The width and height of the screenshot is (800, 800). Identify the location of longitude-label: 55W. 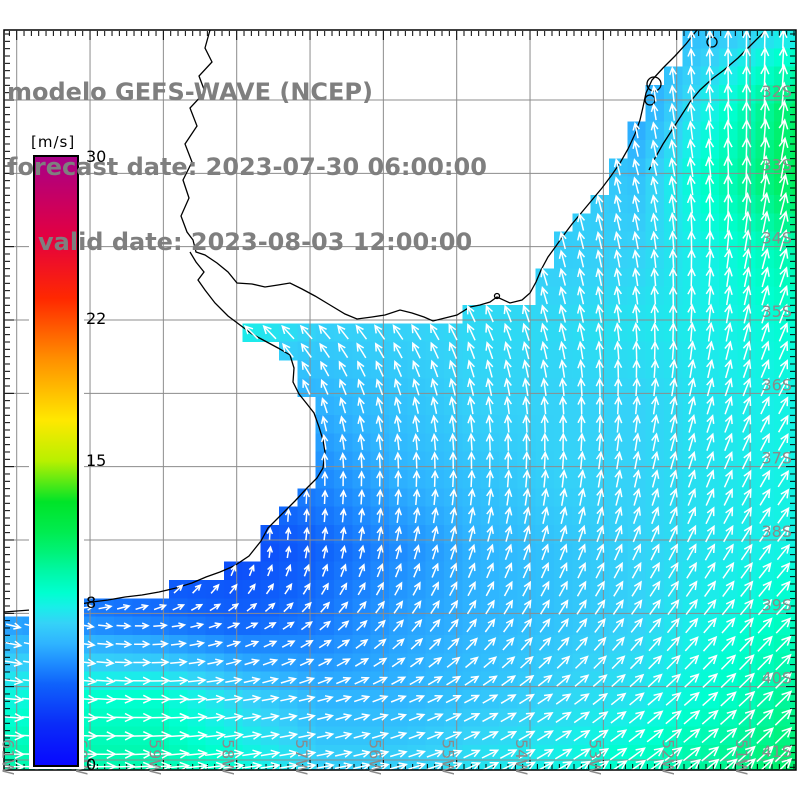
(448, 757).